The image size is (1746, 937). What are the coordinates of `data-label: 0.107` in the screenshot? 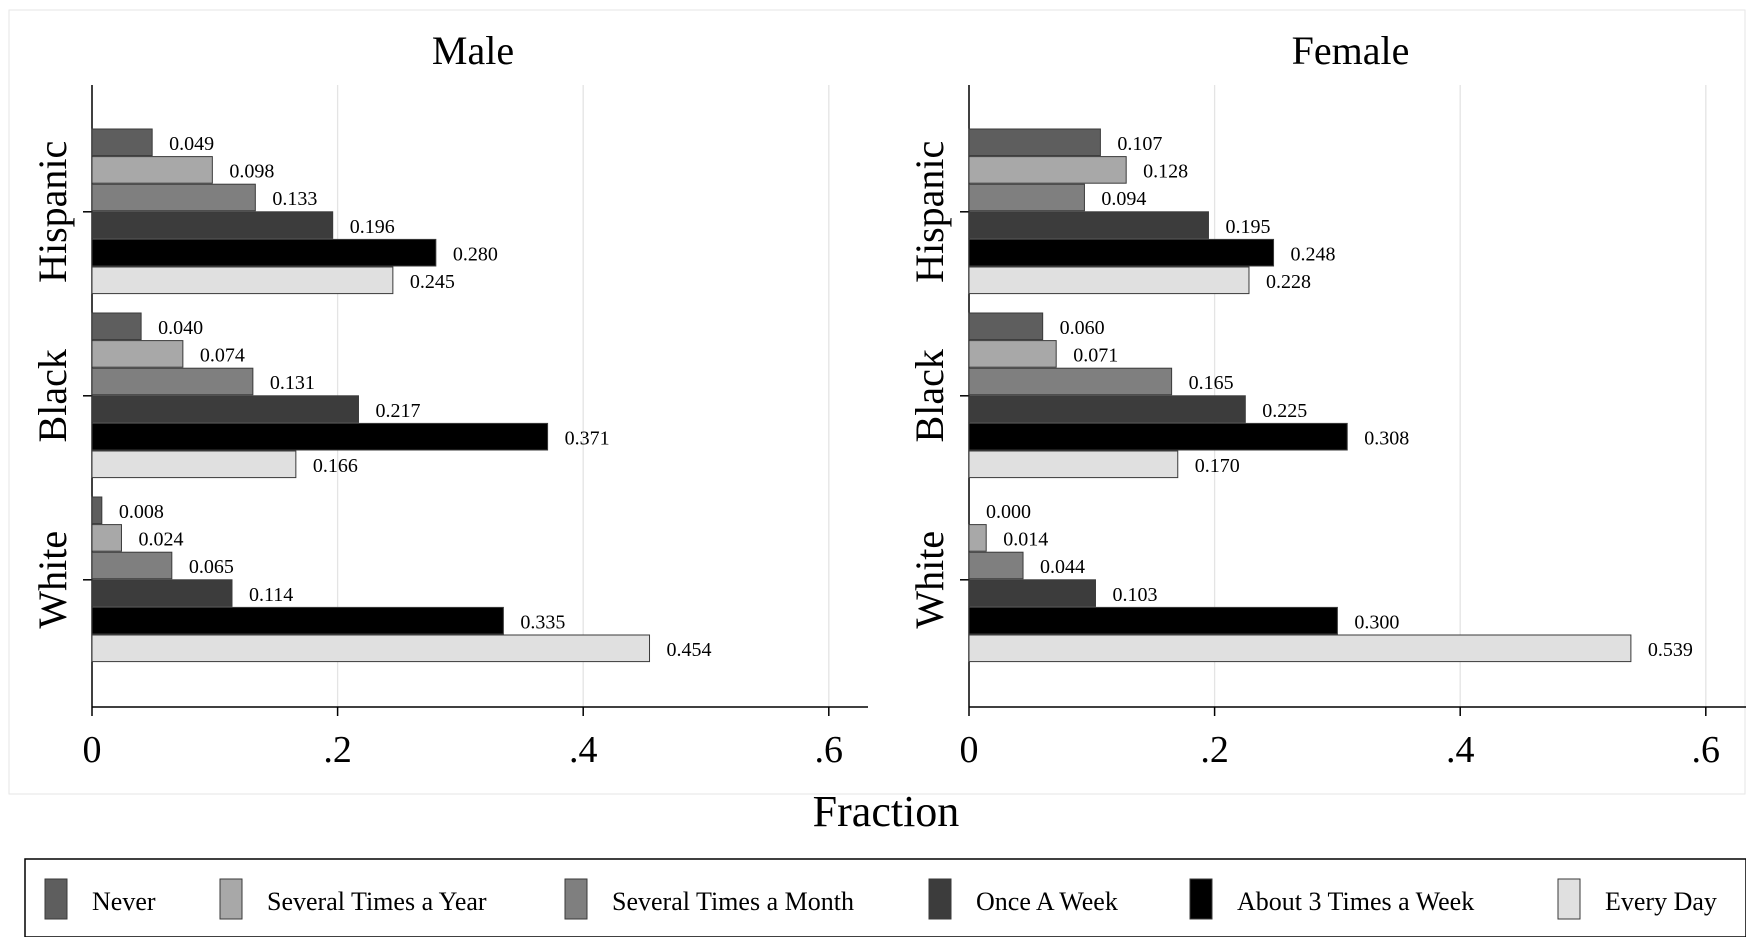 It's located at (1139, 144).